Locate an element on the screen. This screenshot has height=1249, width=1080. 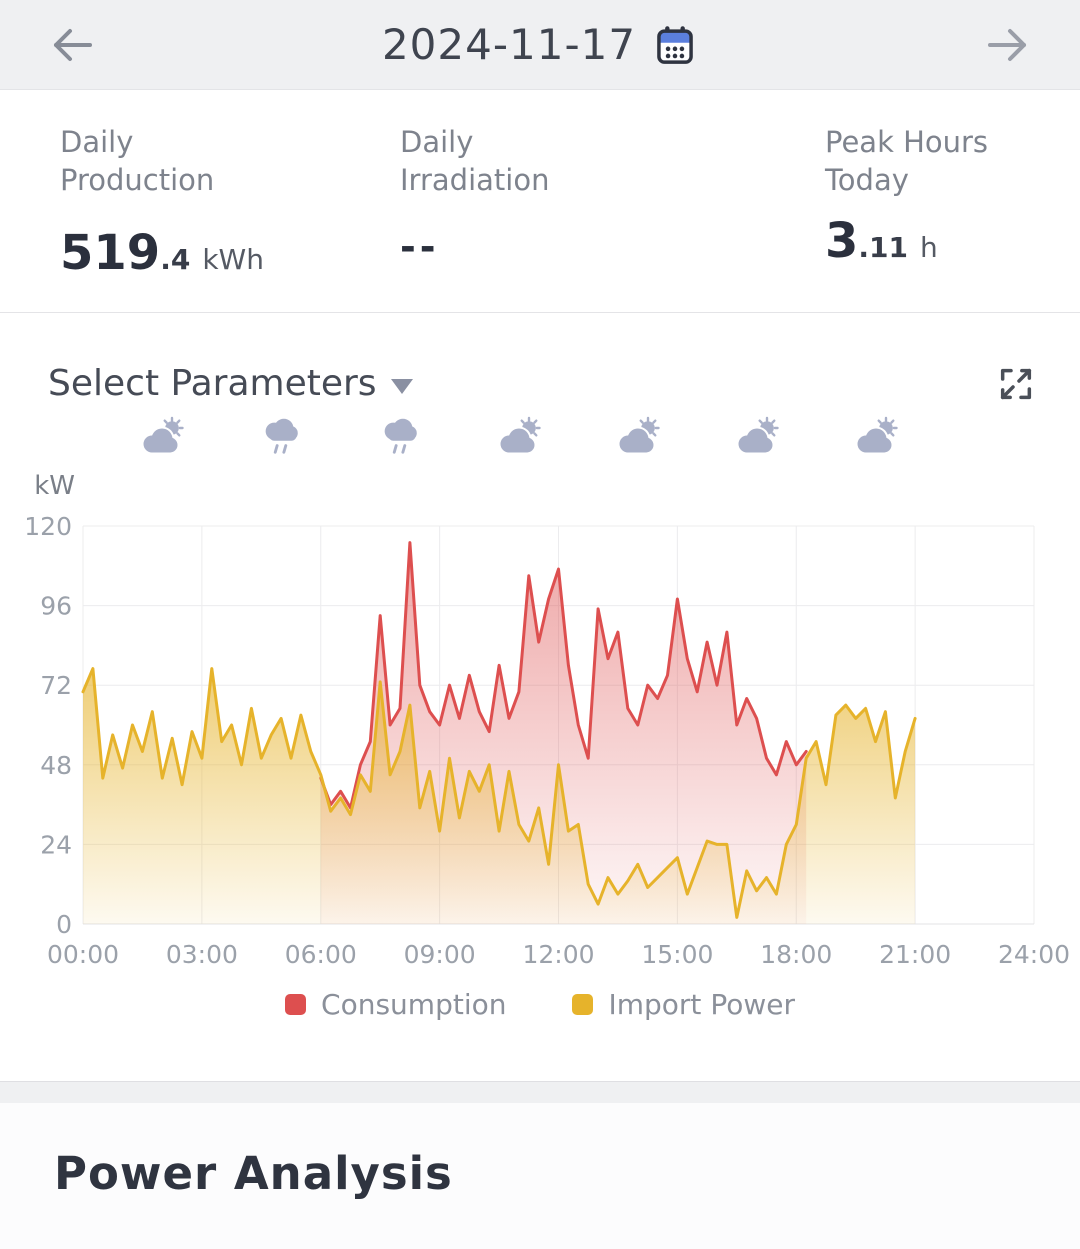
next-day-button is located at coordinates (1002, 45).